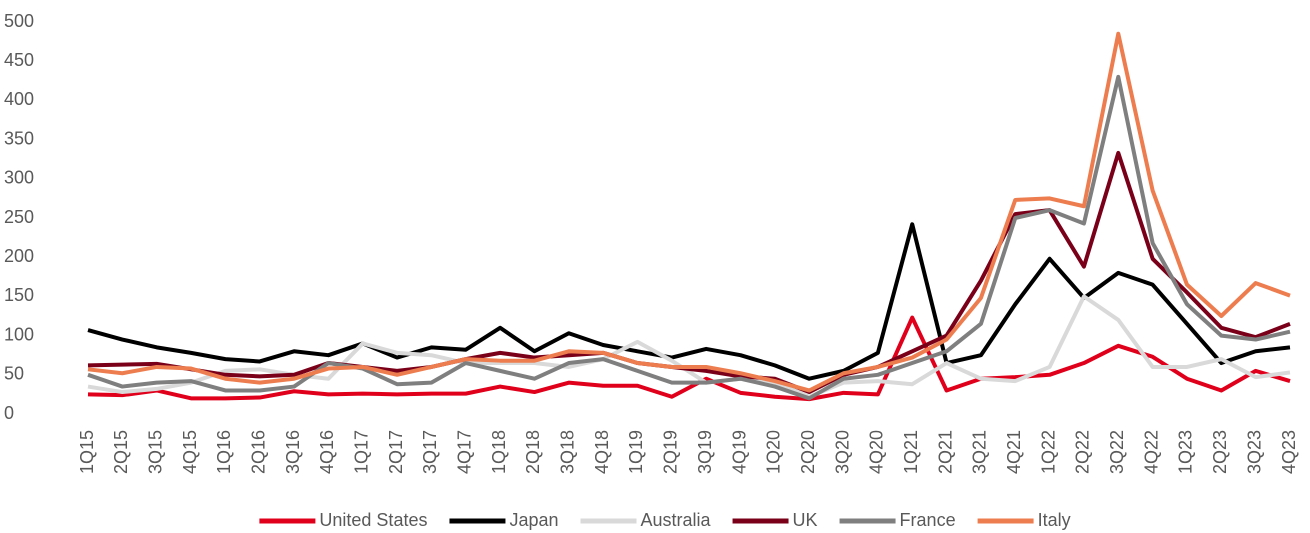 The width and height of the screenshot is (1310, 533). I want to click on x-tick-label: 4Q20, so click(877, 452).